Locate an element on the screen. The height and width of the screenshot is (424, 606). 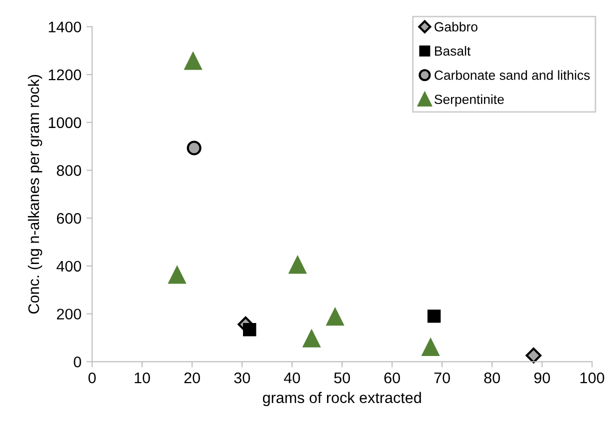
x-tick-label: 60 is located at coordinates (392, 378).